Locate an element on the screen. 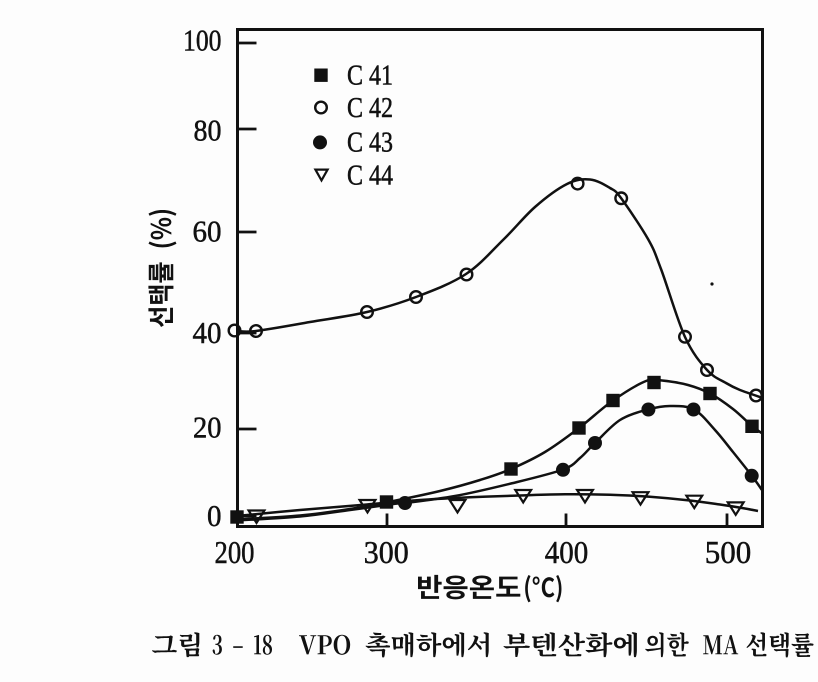 The height and width of the screenshot is (682, 818). svg-text: 80 is located at coordinates (208, 131).